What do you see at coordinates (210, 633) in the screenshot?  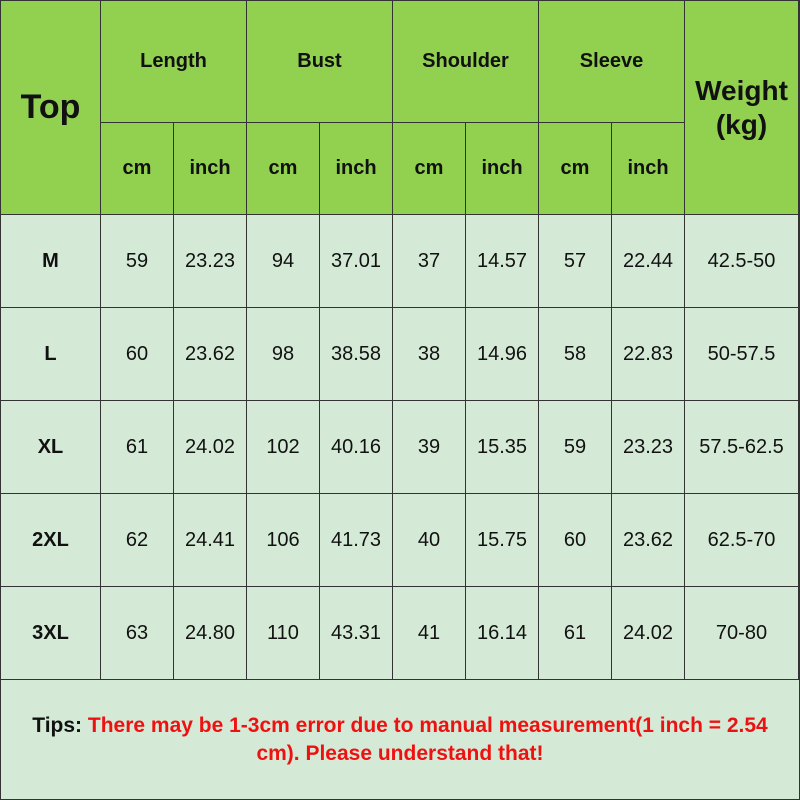 I see `value-cell: 24.80` at bounding box center [210, 633].